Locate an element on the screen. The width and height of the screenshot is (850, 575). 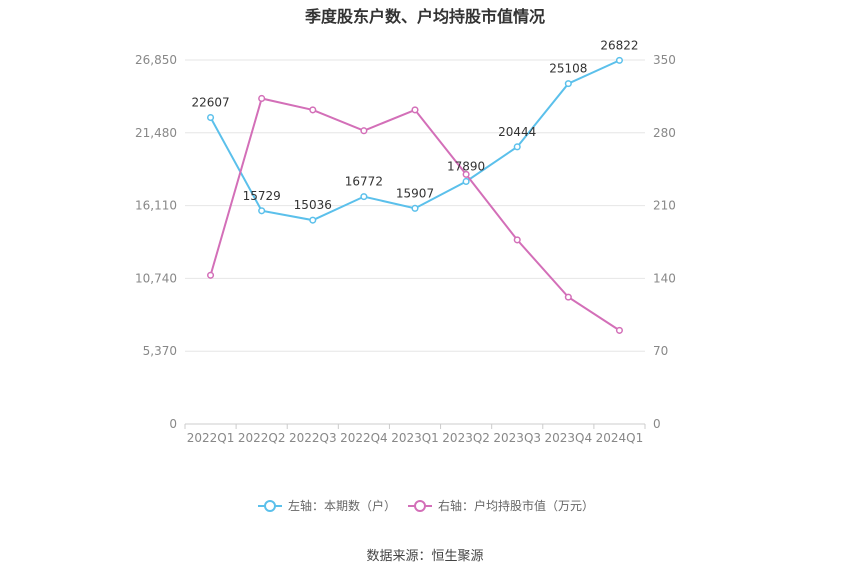
left-axis-ticks: 0 5,370 10,740 16,110 21,480 26,850 is located at coordinates (156, 242).